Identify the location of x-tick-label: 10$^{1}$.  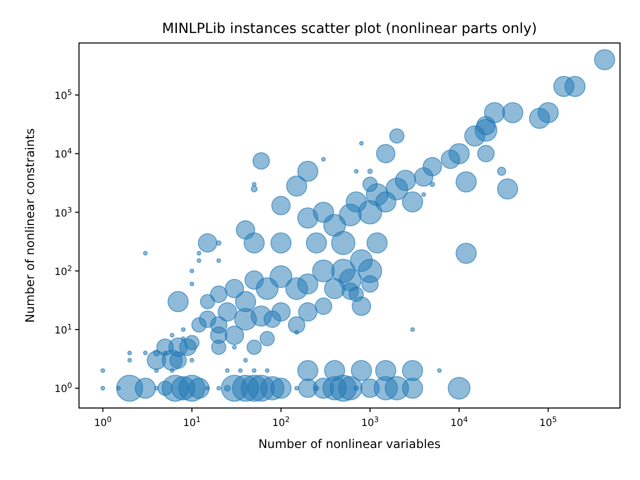
(192, 421).